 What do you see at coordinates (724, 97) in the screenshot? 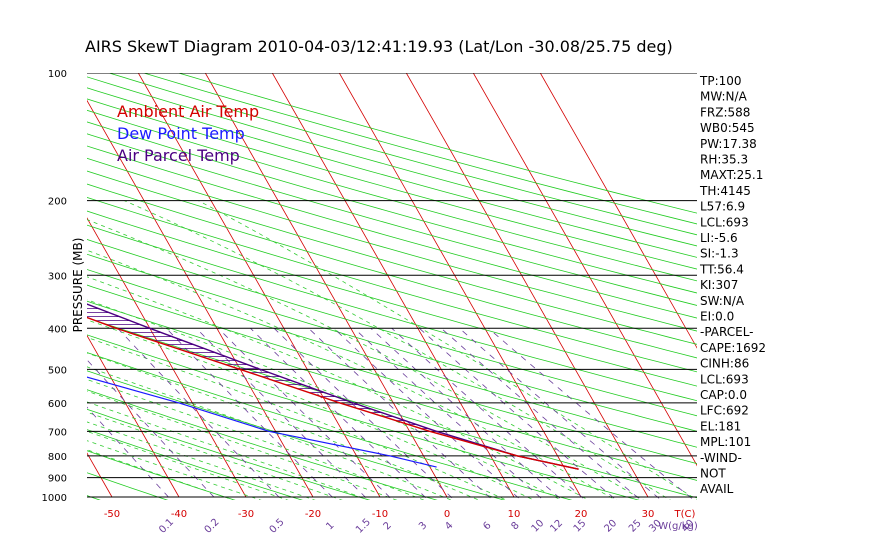
I see `index-entry: MW:N/A` at bounding box center [724, 97].